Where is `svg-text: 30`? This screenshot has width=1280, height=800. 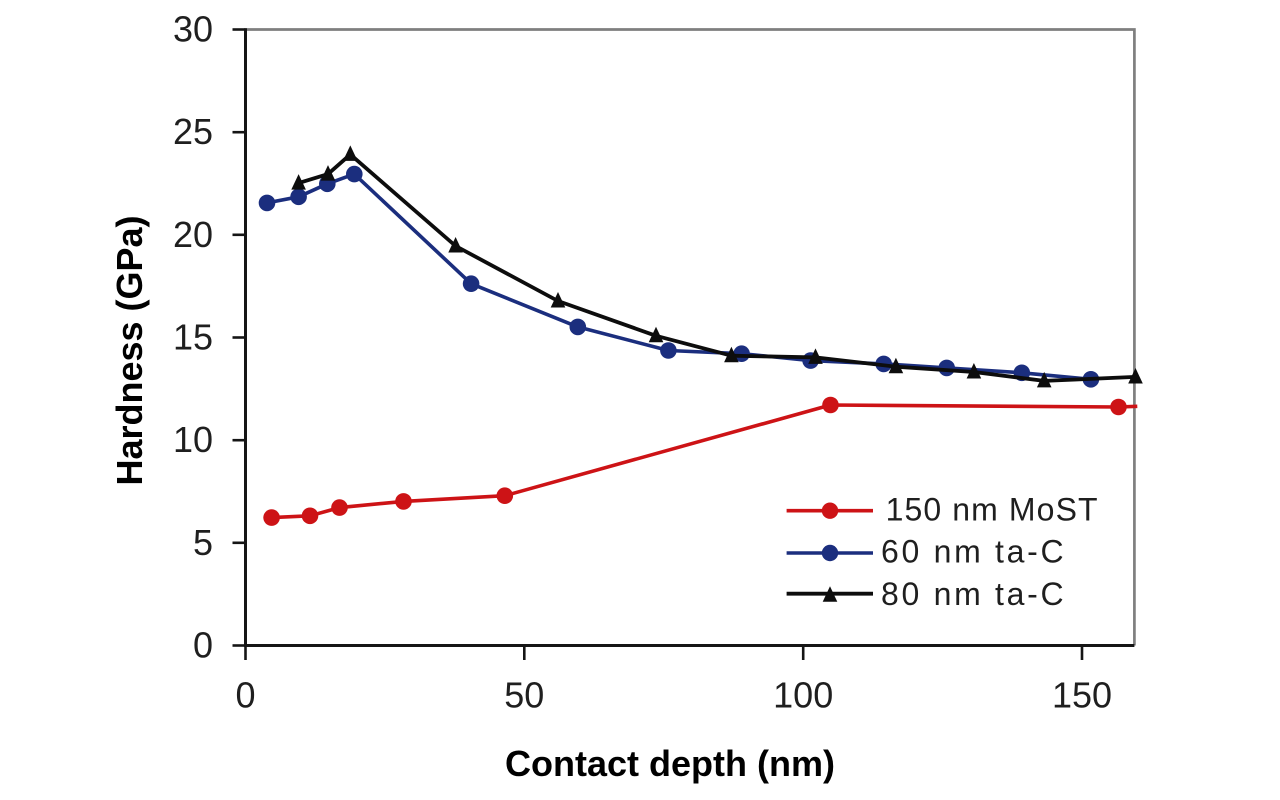
svg-text: 30 is located at coordinates (193, 29).